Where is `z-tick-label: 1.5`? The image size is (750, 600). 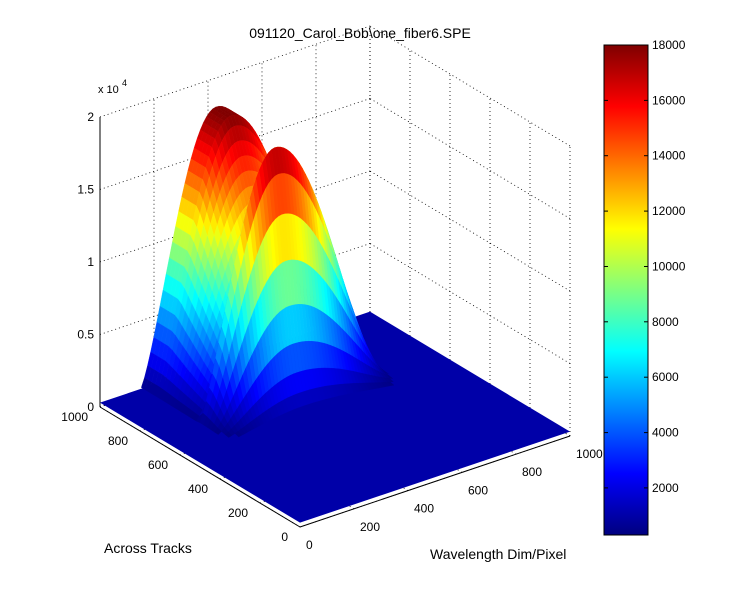
z-tick-label: 1.5 is located at coordinates (85, 190).